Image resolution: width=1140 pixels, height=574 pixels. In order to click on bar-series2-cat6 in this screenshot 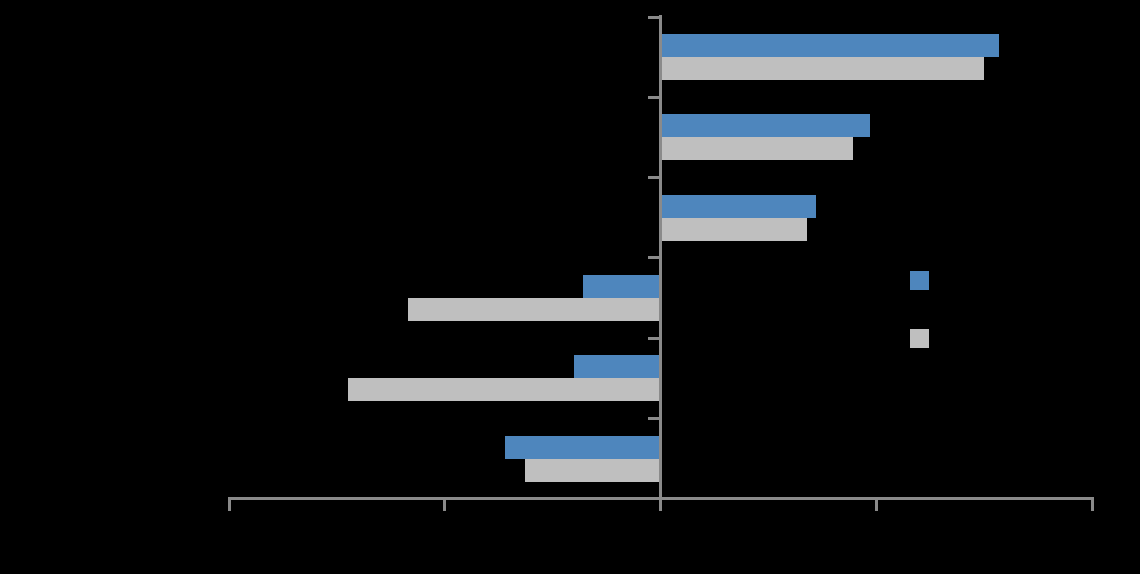, I will do `click(591, 470)`.